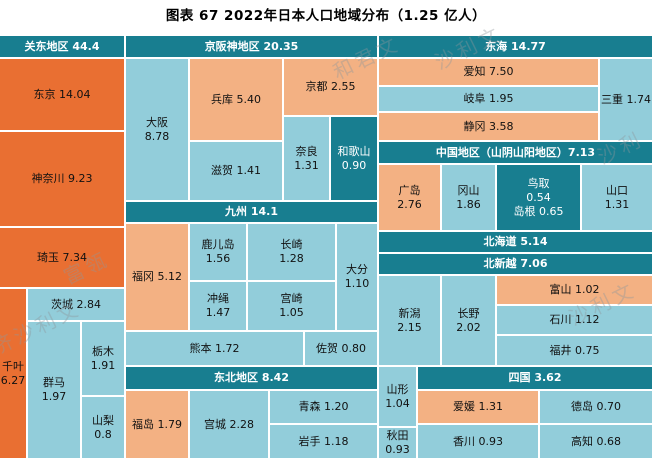  I want to click on cell-gunma: 群马 1.97, so click(54, 390).